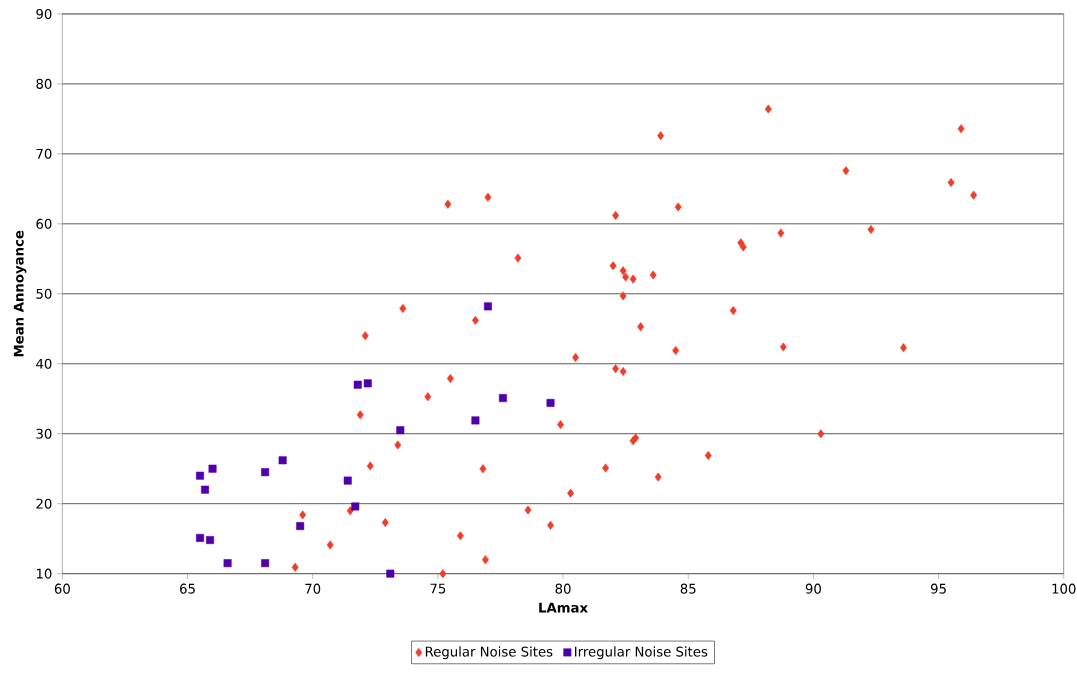  Describe the element at coordinates (44, 503) in the screenshot. I see `y-tick-label: 20` at that location.